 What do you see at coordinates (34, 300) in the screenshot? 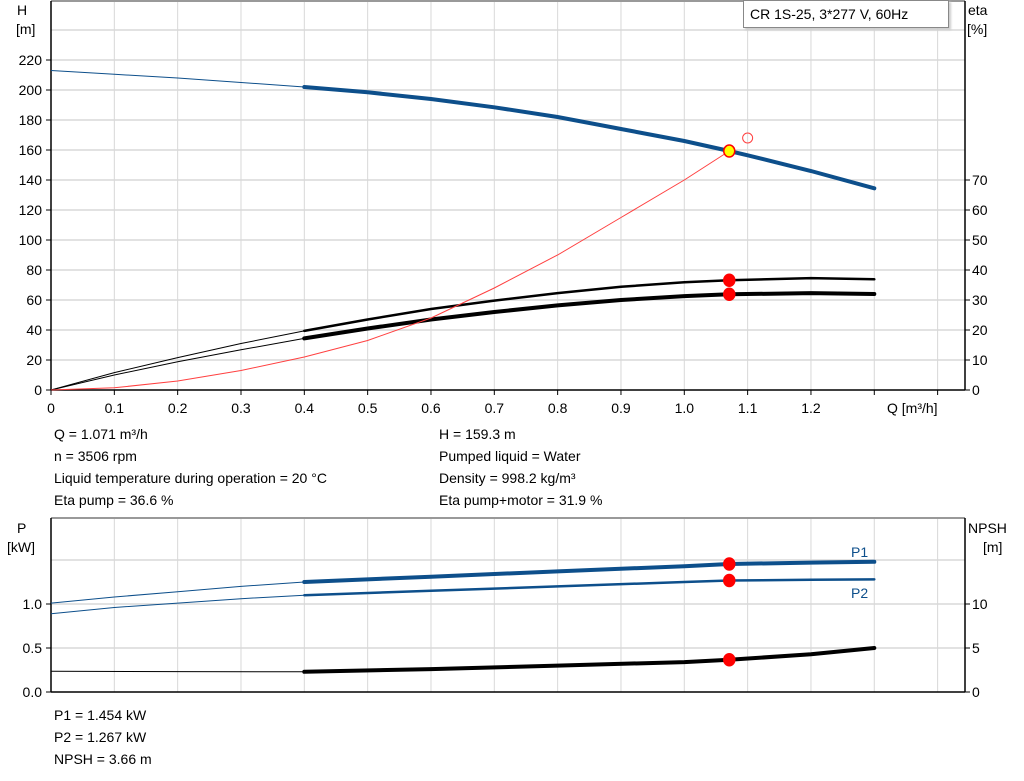
I see `top-y-tick-label: 60` at bounding box center [34, 300].